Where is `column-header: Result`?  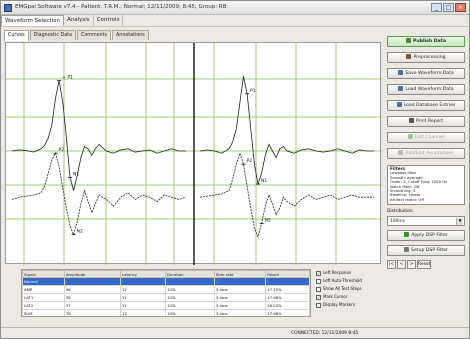 column-header: Result is located at coordinates (287, 274).